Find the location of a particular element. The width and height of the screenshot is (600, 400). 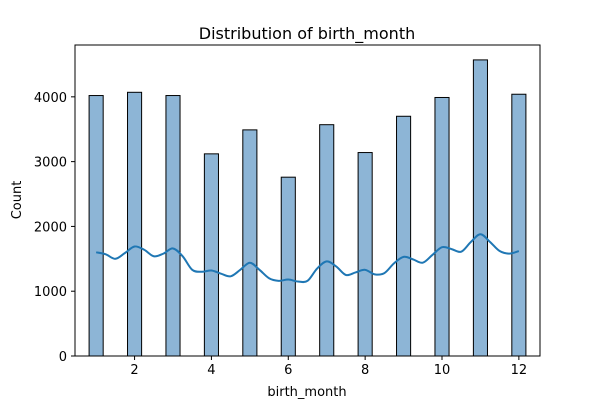

y-tick-label: 2000 is located at coordinates (50, 227).